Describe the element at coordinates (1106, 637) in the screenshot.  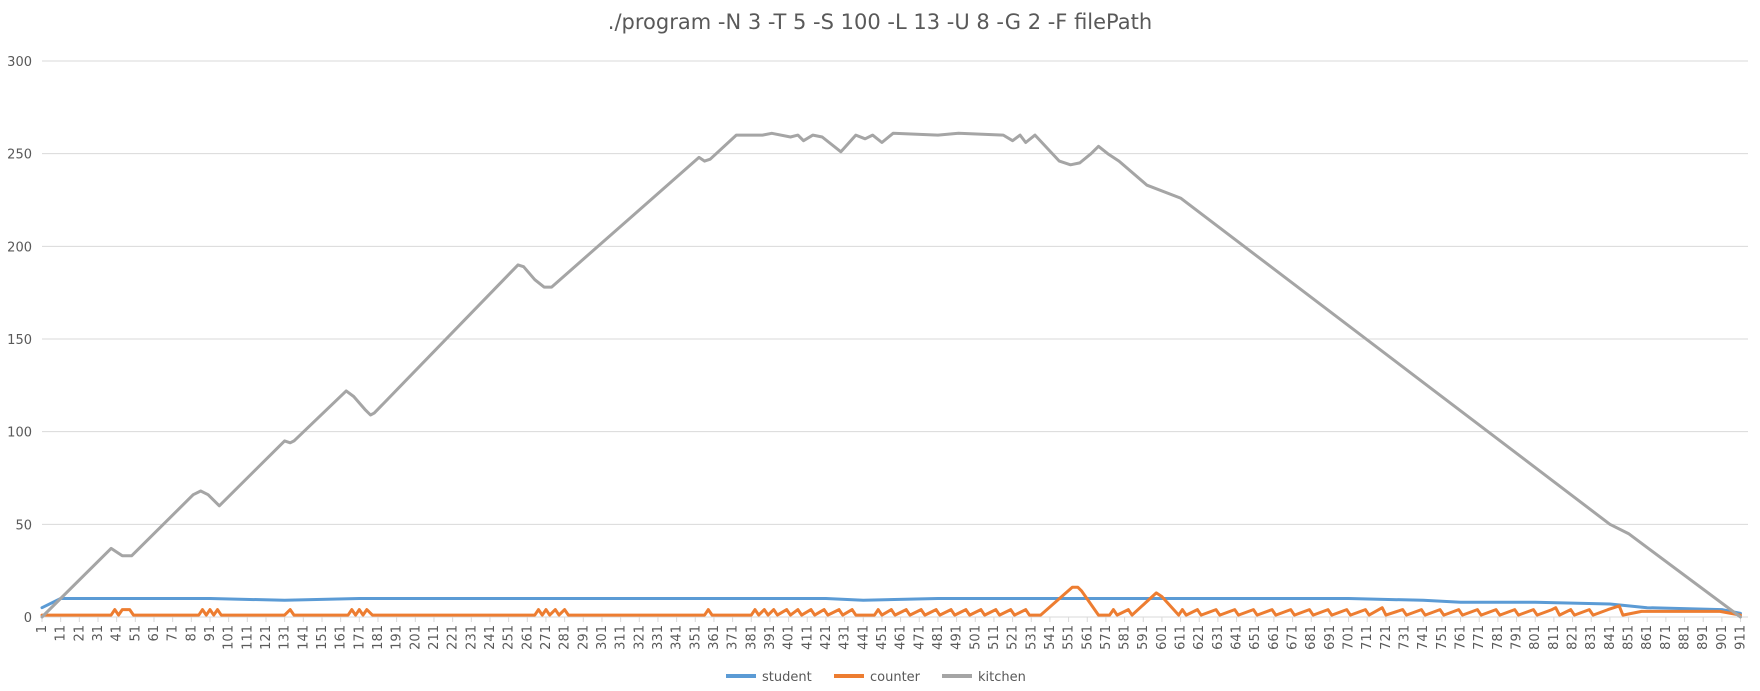
I see `x-tick-label: 571` at that location.